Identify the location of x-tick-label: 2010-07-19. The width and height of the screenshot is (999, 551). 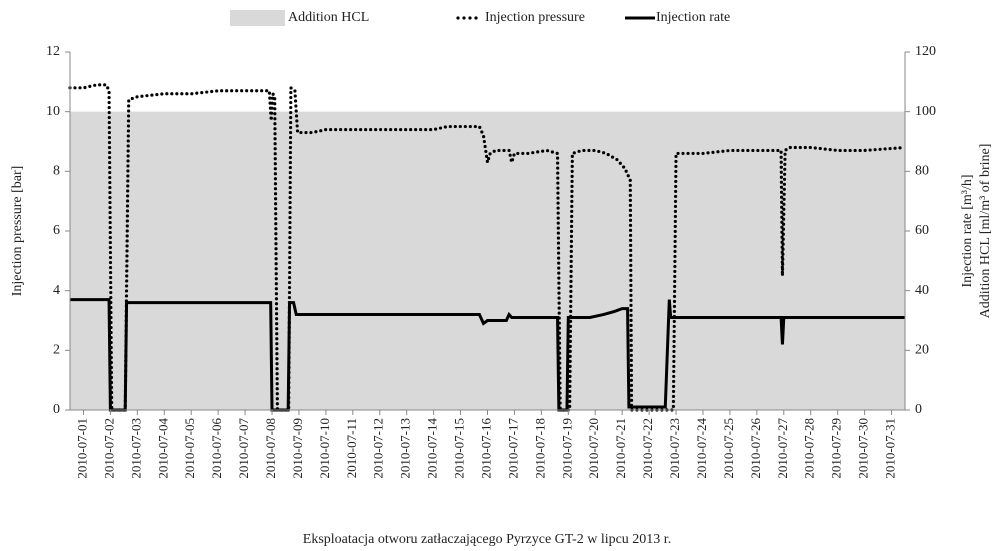
(566, 448).